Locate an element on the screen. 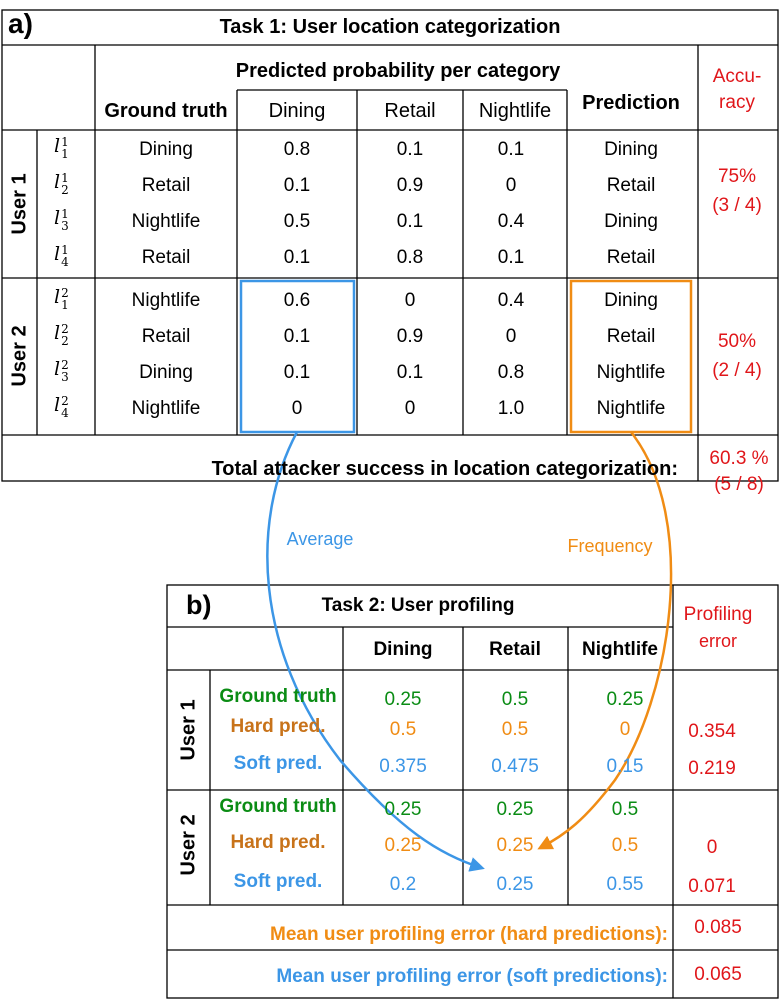  profiling-error-cell: 0.219 is located at coordinates (712, 768).